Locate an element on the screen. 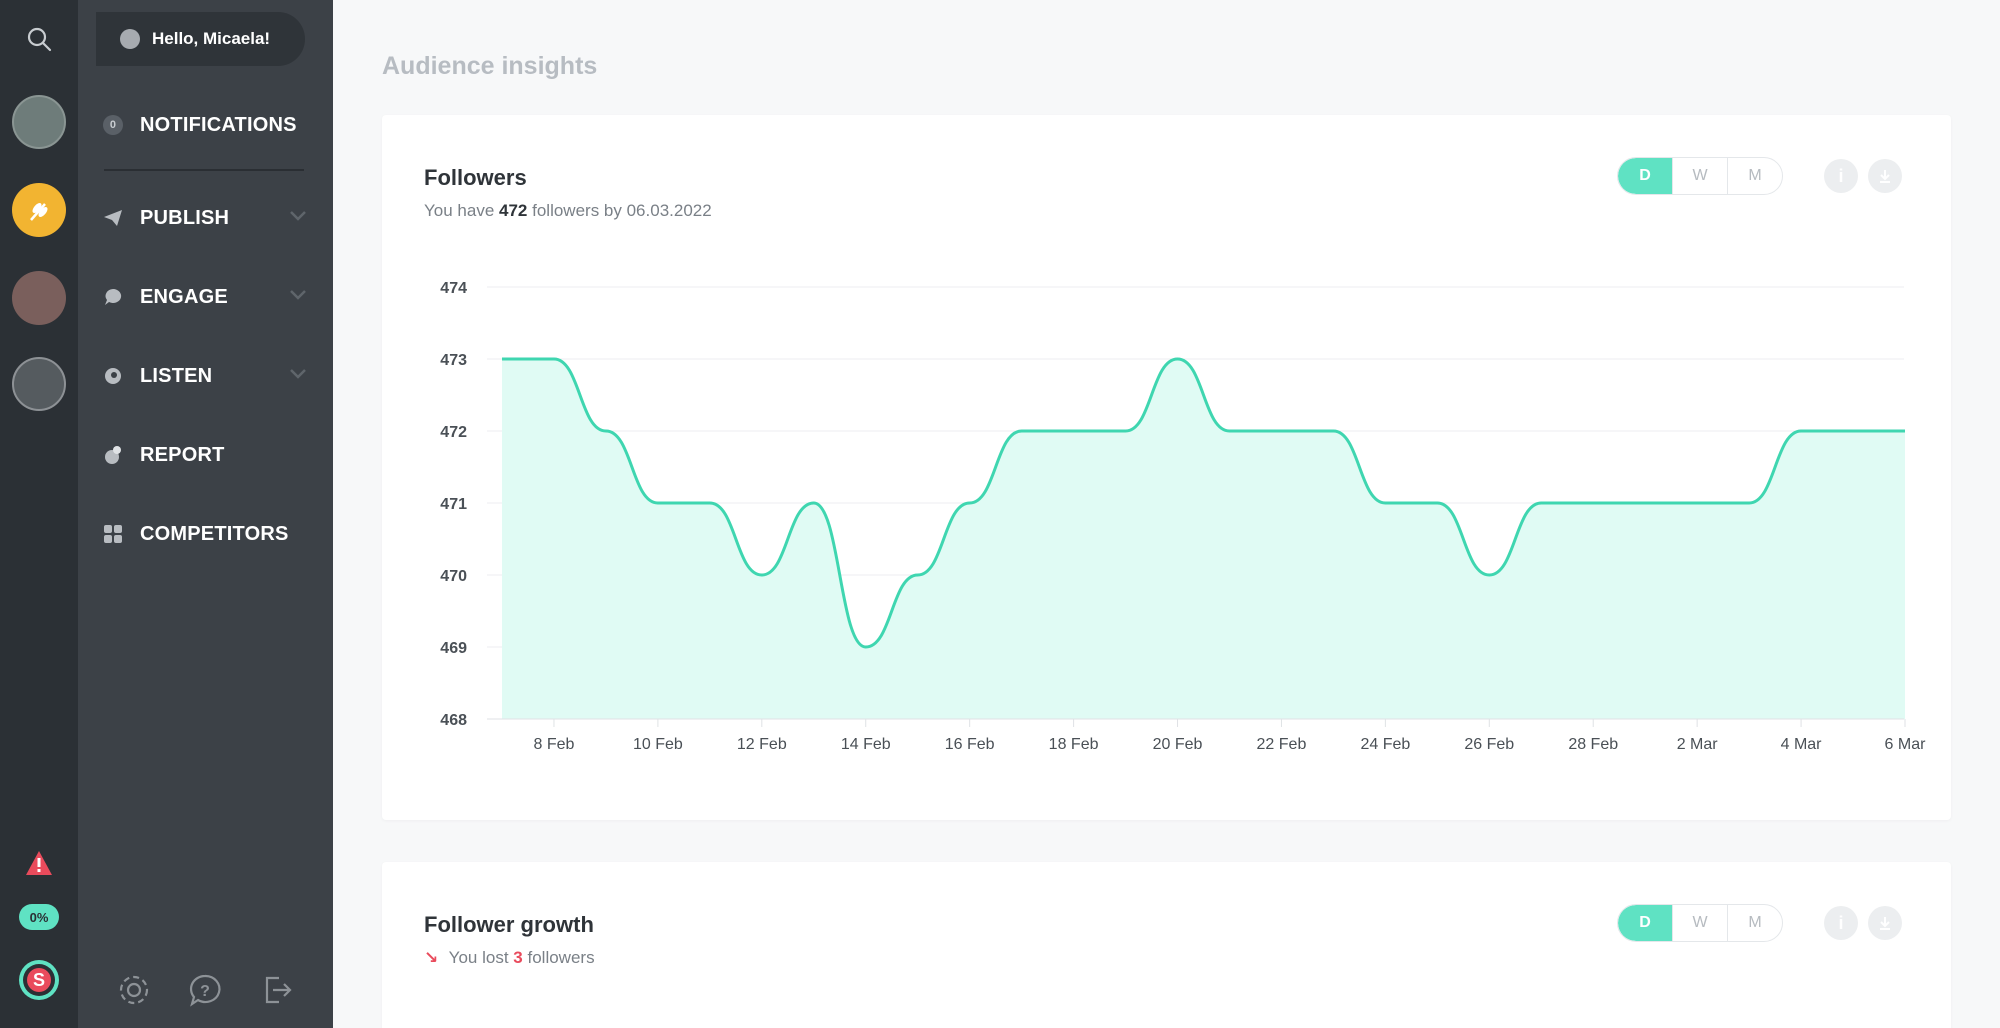 The image size is (2000, 1028). period-week-button: W is located at coordinates (1700, 176).